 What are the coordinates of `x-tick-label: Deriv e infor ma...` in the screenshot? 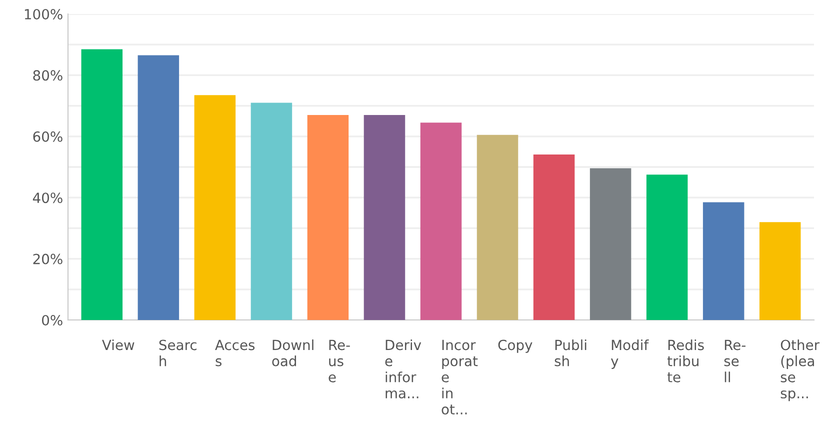 It's located at (403, 368).